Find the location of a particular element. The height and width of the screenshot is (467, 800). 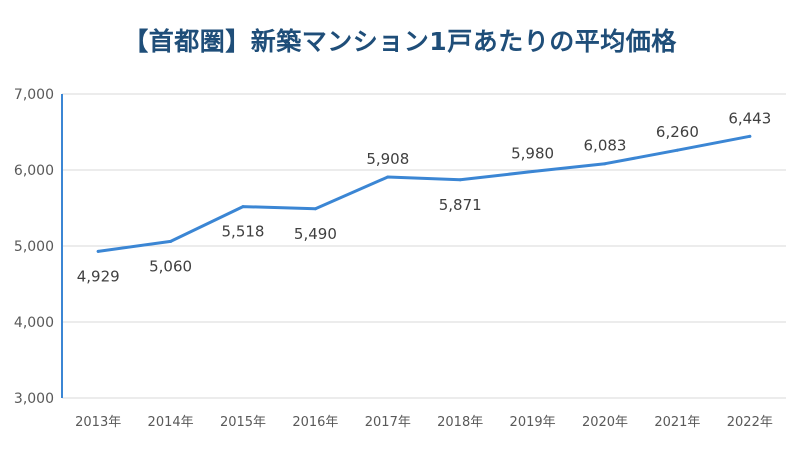

data-label: 5,060 is located at coordinates (170, 266).